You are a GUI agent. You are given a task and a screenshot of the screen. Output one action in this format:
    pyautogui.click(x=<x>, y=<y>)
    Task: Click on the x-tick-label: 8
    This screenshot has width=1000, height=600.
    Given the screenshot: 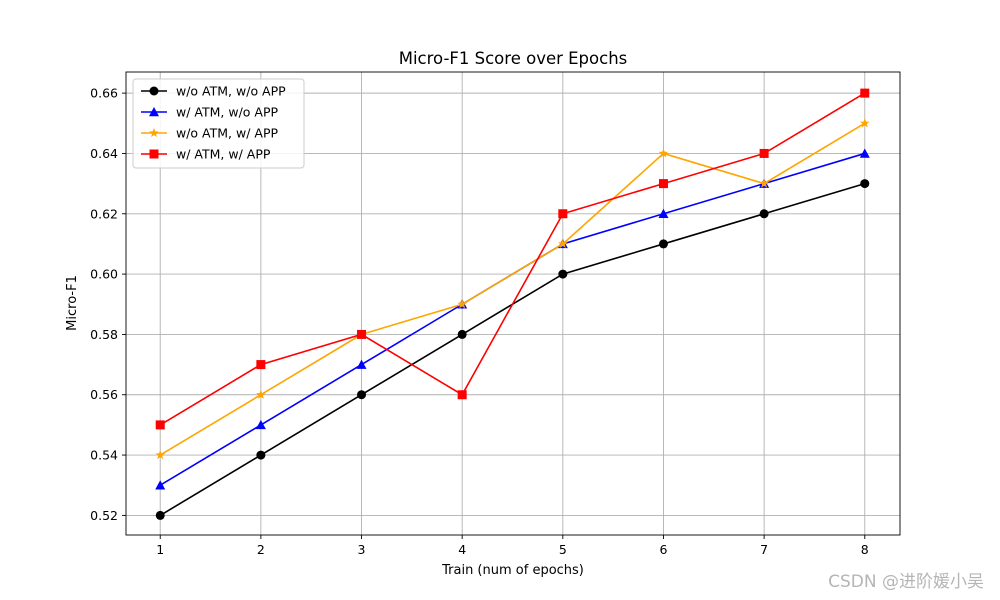 What is the action you would take?
    pyautogui.click(x=865, y=549)
    